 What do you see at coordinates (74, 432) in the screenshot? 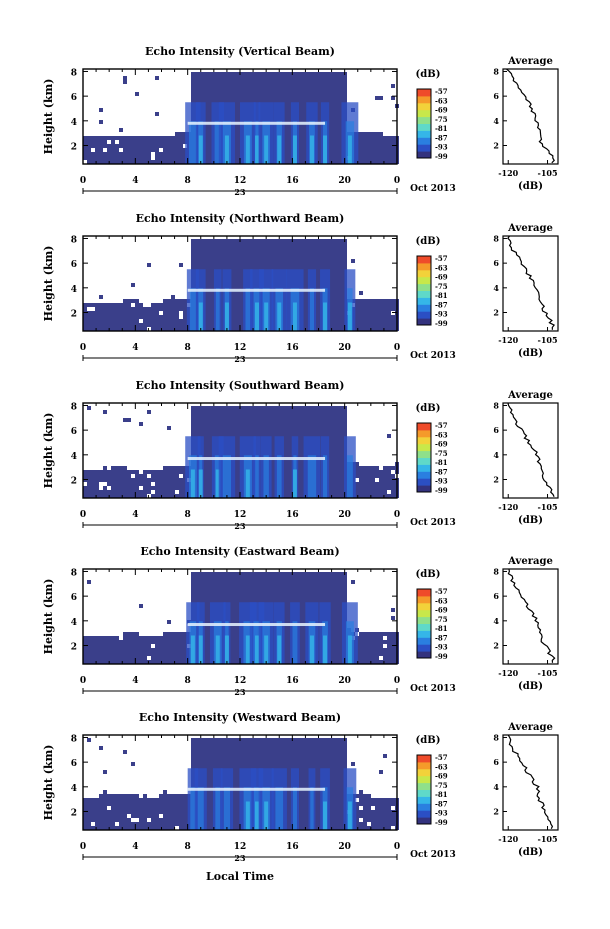
I see `y-tick-label: 6` at bounding box center [74, 432].